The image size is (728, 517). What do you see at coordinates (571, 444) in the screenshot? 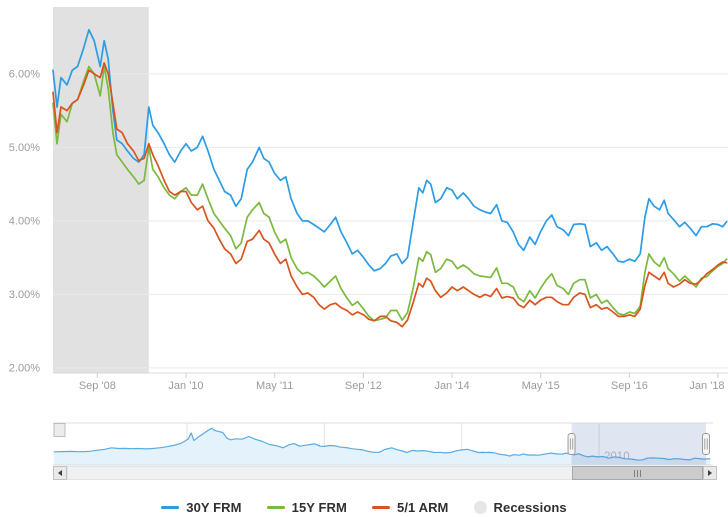
I see `navigator-handle-left` at bounding box center [571, 444].